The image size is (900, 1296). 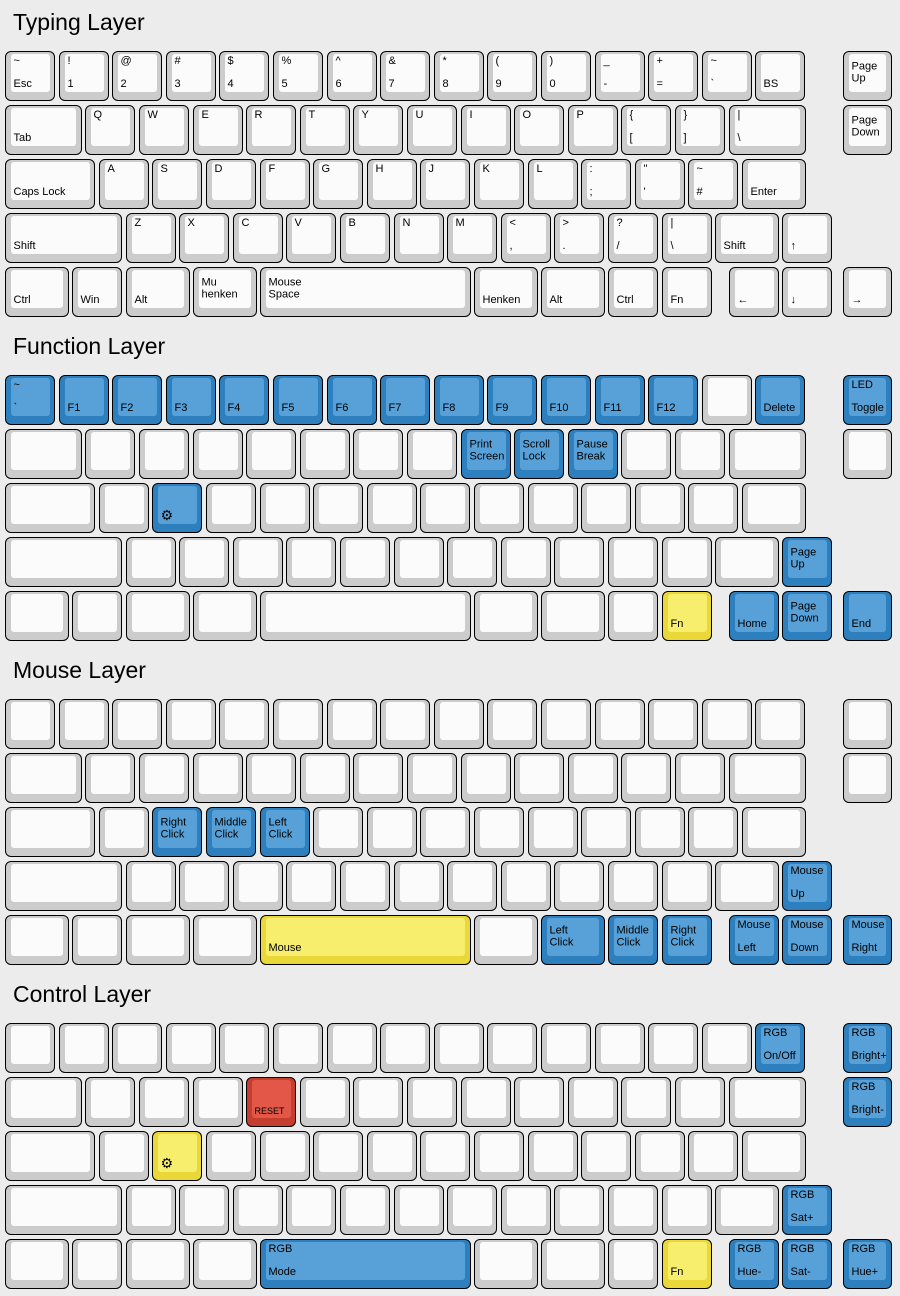 I want to click on key-6: ^ 6, so click(x=352, y=76).